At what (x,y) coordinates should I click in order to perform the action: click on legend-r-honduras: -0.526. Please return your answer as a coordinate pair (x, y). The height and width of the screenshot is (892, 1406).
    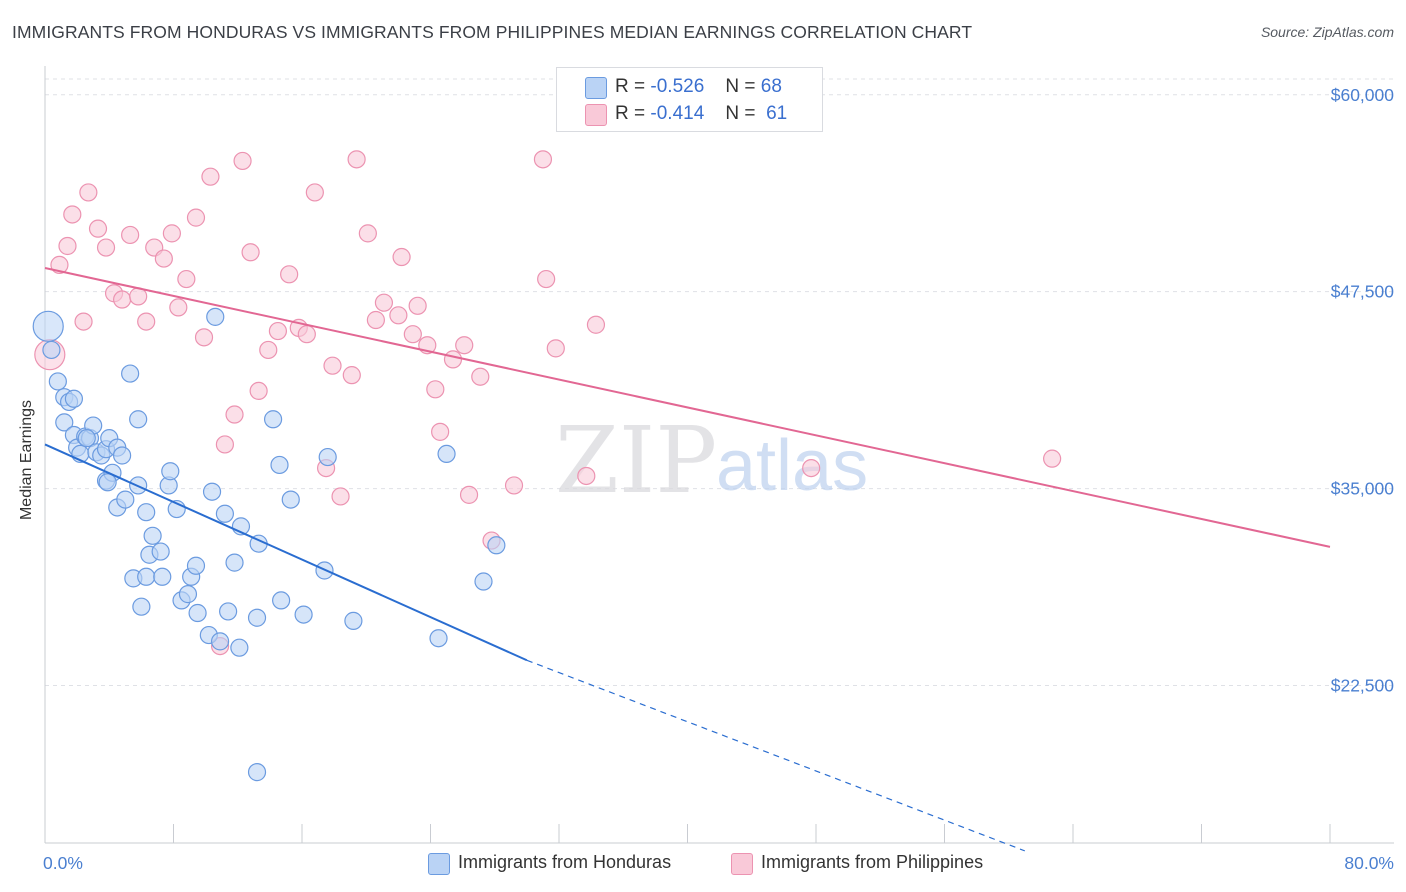
    Looking at the image, I should click on (677, 86).